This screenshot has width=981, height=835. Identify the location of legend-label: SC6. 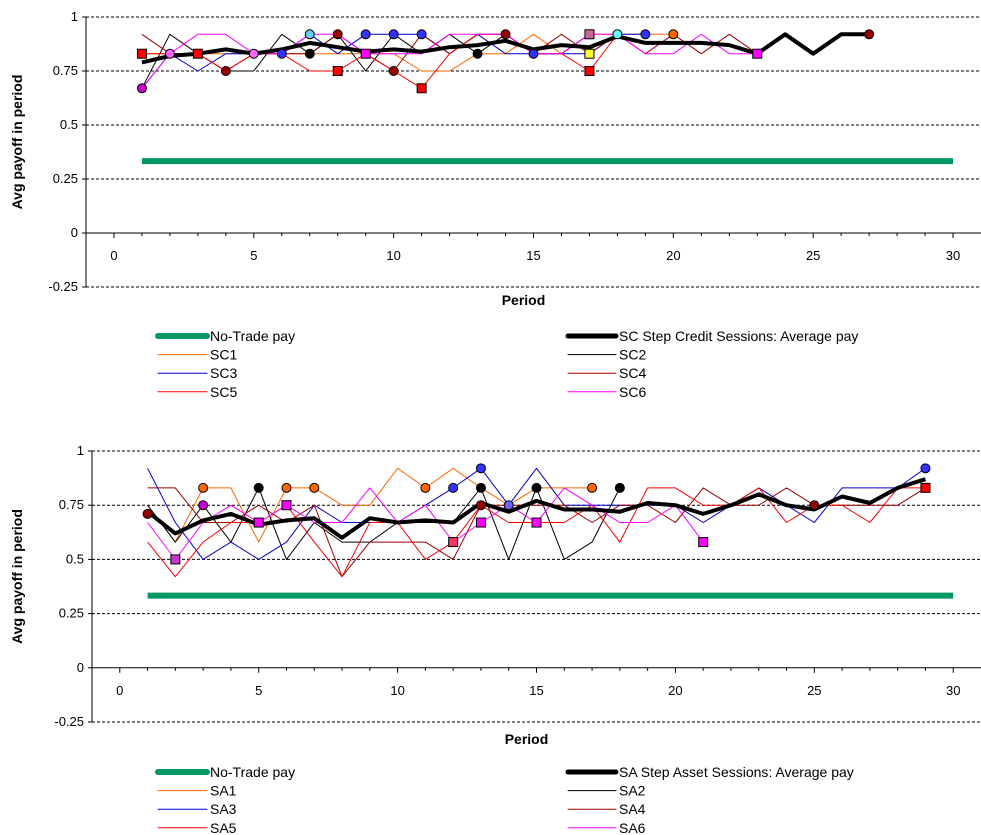
(632, 392).